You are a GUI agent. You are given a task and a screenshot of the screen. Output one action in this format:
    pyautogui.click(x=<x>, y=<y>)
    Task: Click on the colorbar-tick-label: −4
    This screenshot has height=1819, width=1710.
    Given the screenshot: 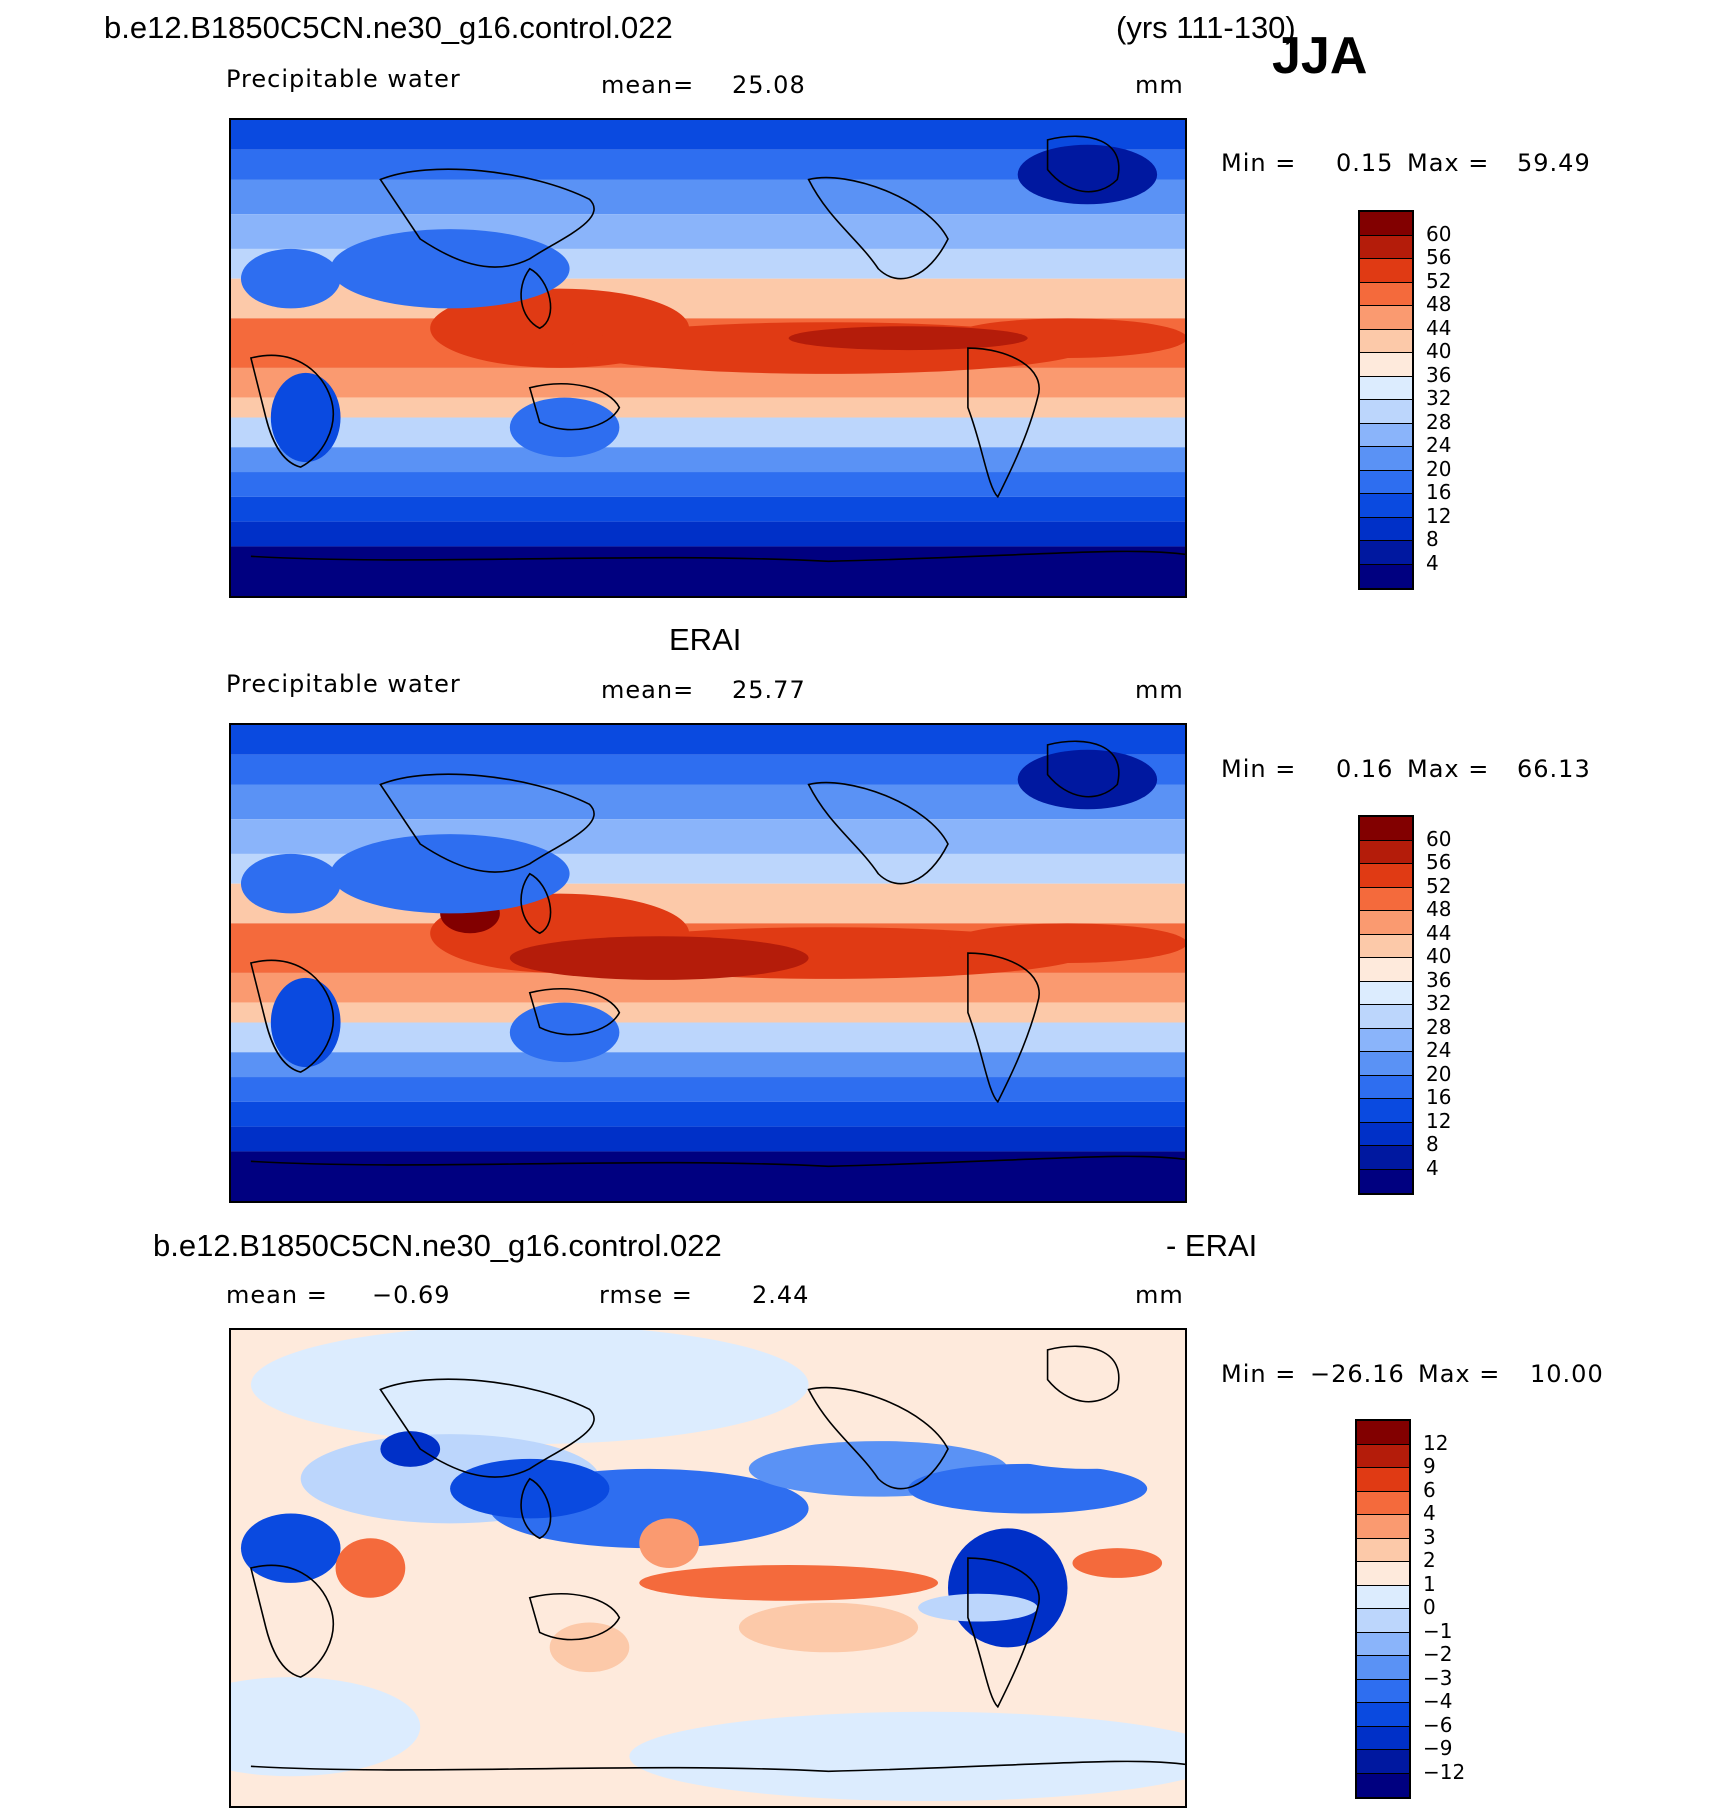 What is the action you would take?
    pyautogui.click(x=1438, y=1701)
    